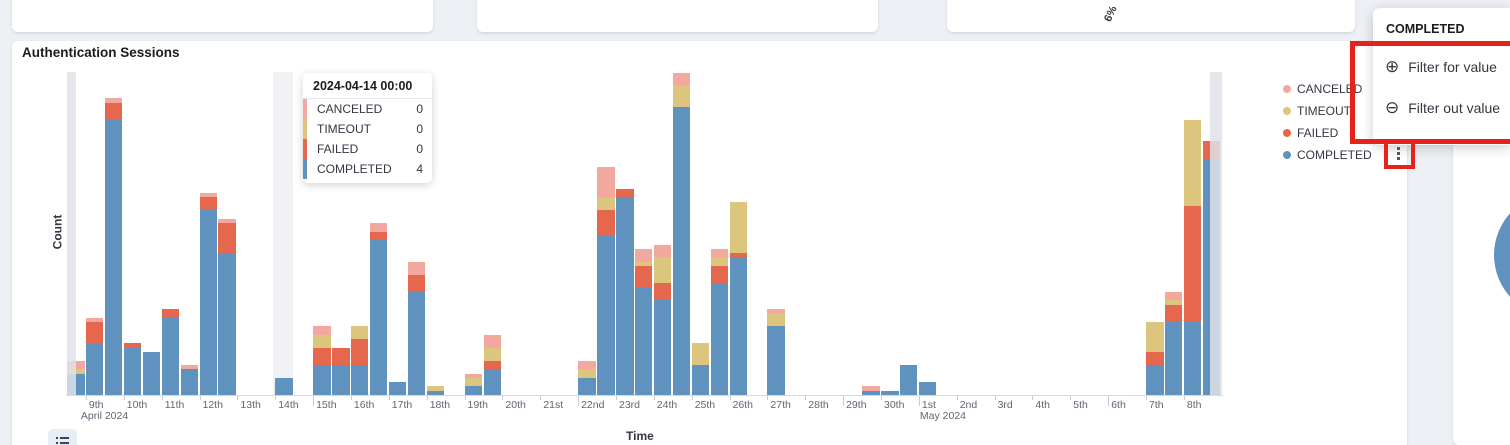  I want to click on context-menu-item-filter-out-value: ⊖ Filter out value, so click(1441, 107).